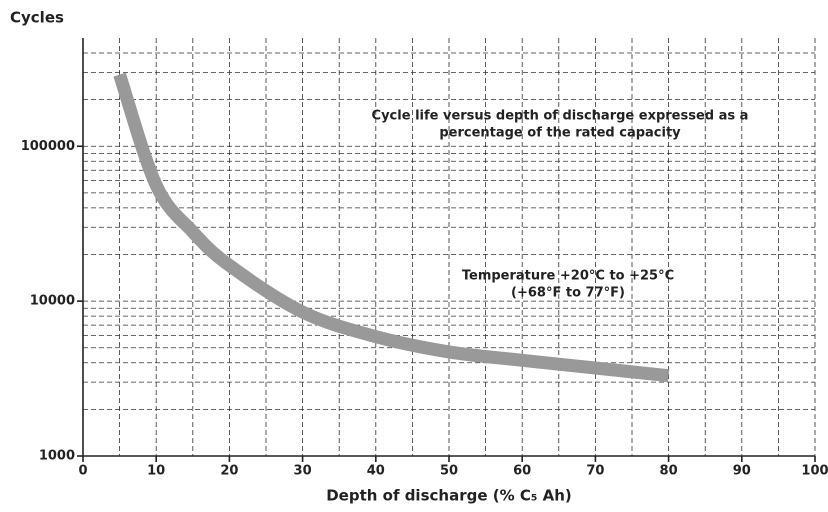 The width and height of the screenshot is (828, 512). Describe the element at coordinates (814, 471) in the screenshot. I see `x-tick-label: 100` at that location.